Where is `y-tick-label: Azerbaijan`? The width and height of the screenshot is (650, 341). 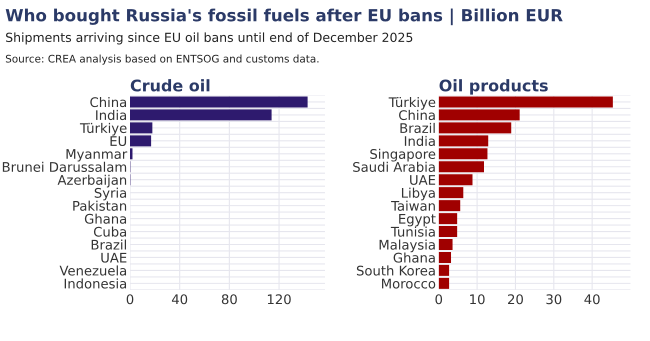 y-tick-label: Azerbaijan is located at coordinates (92, 181).